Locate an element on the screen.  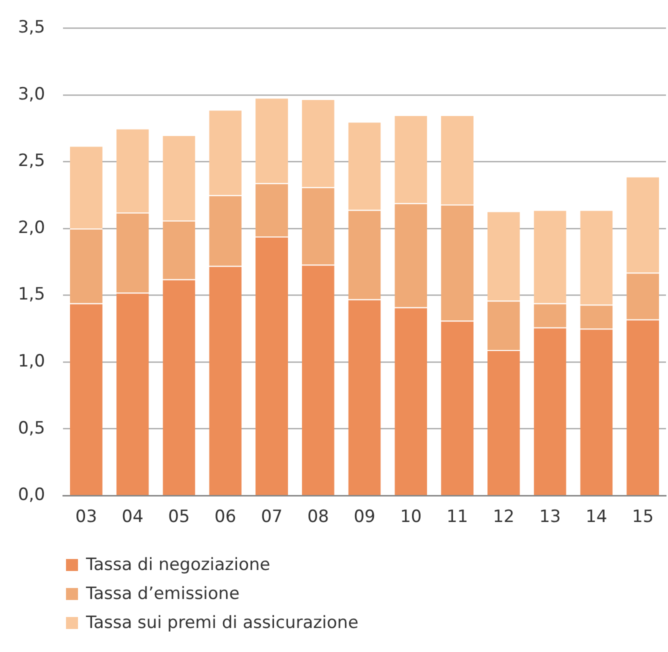
x-tick-label: 13 is located at coordinates (550, 517).